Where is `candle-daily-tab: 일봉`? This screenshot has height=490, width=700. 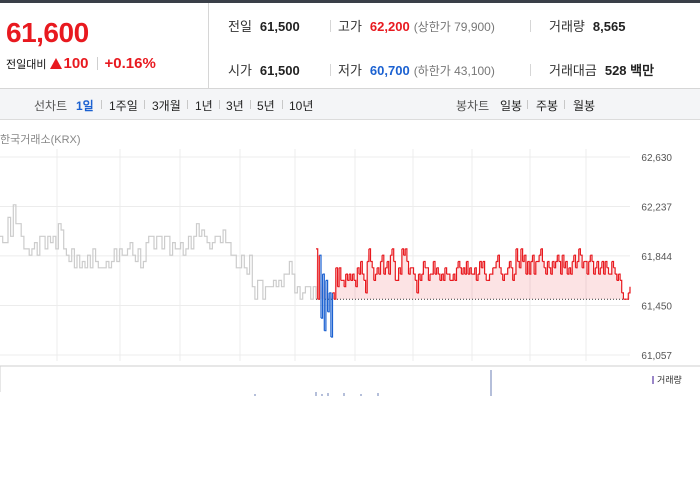 candle-daily-tab: 일봉 is located at coordinates (511, 106).